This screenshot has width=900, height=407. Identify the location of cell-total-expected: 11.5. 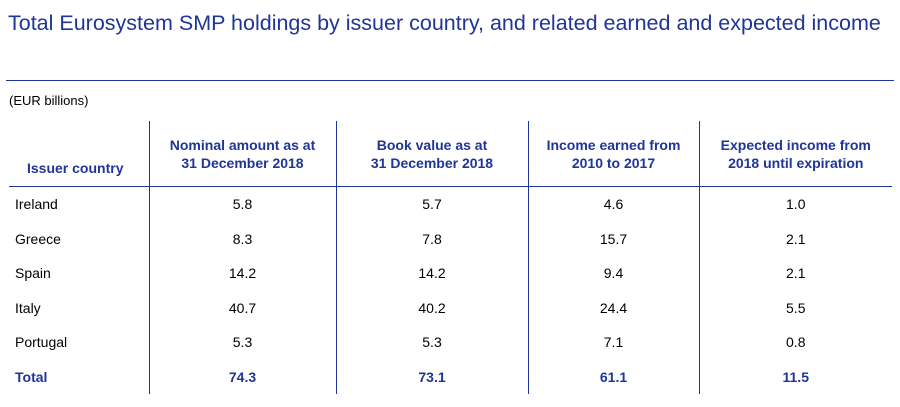
(795, 376).